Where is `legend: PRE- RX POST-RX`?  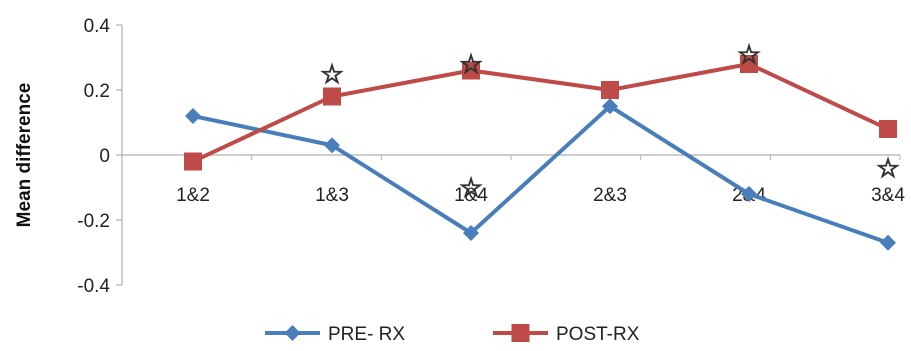 legend: PRE- RX POST-RX is located at coordinates (452, 334).